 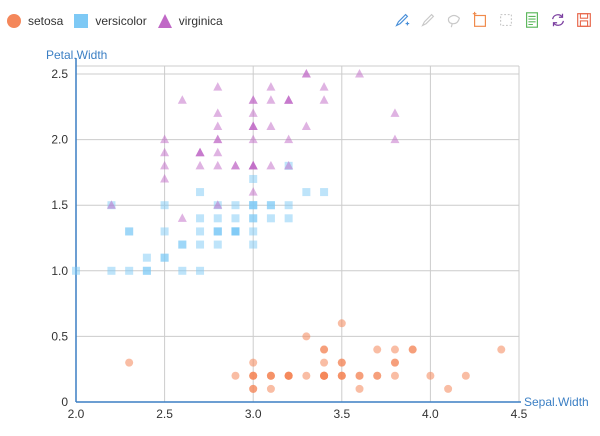 I want to click on legend-label: setosa, so click(x=46, y=21).